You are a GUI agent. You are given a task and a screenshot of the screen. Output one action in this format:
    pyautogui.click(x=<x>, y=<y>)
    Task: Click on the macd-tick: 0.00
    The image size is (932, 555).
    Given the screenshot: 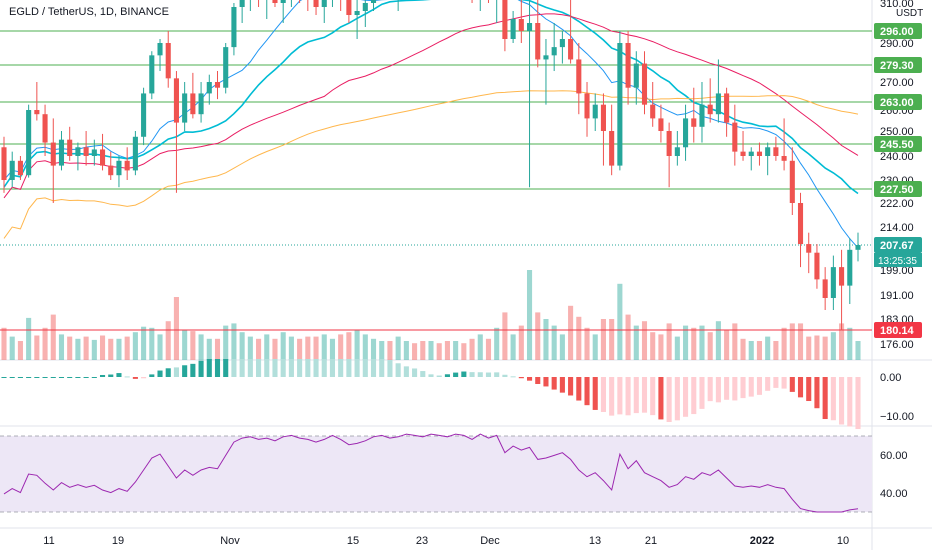 What is the action you would take?
    pyautogui.click(x=890, y=378)
    